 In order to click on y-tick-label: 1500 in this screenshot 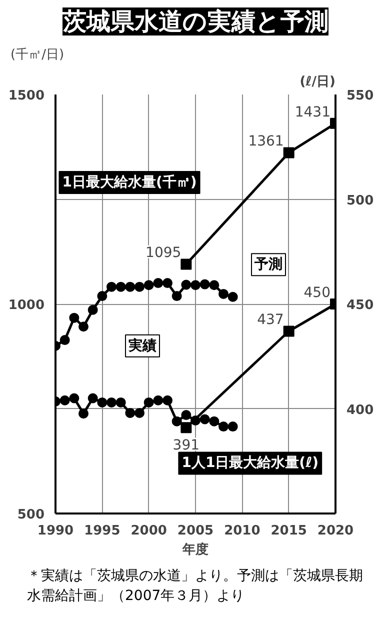, I will do `click(26, 96)`.